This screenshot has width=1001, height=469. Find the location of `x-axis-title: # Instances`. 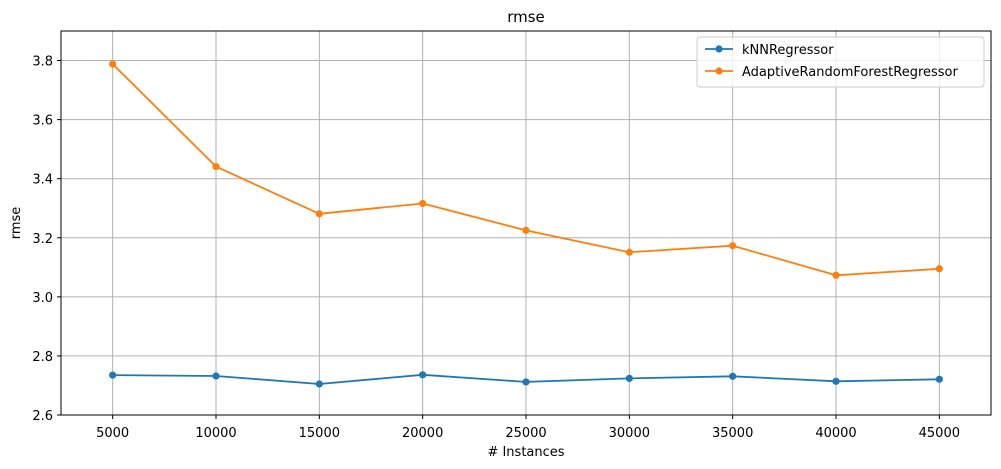

x-axis-title: # Instances is located at coordinates (525, 452).